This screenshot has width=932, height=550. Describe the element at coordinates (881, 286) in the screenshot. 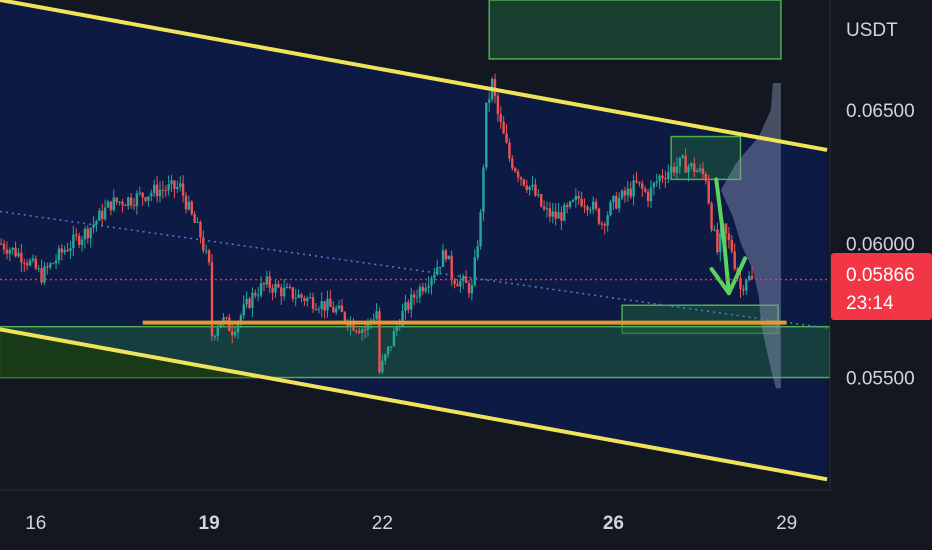

I see `last-price-badge-bg` at that location.